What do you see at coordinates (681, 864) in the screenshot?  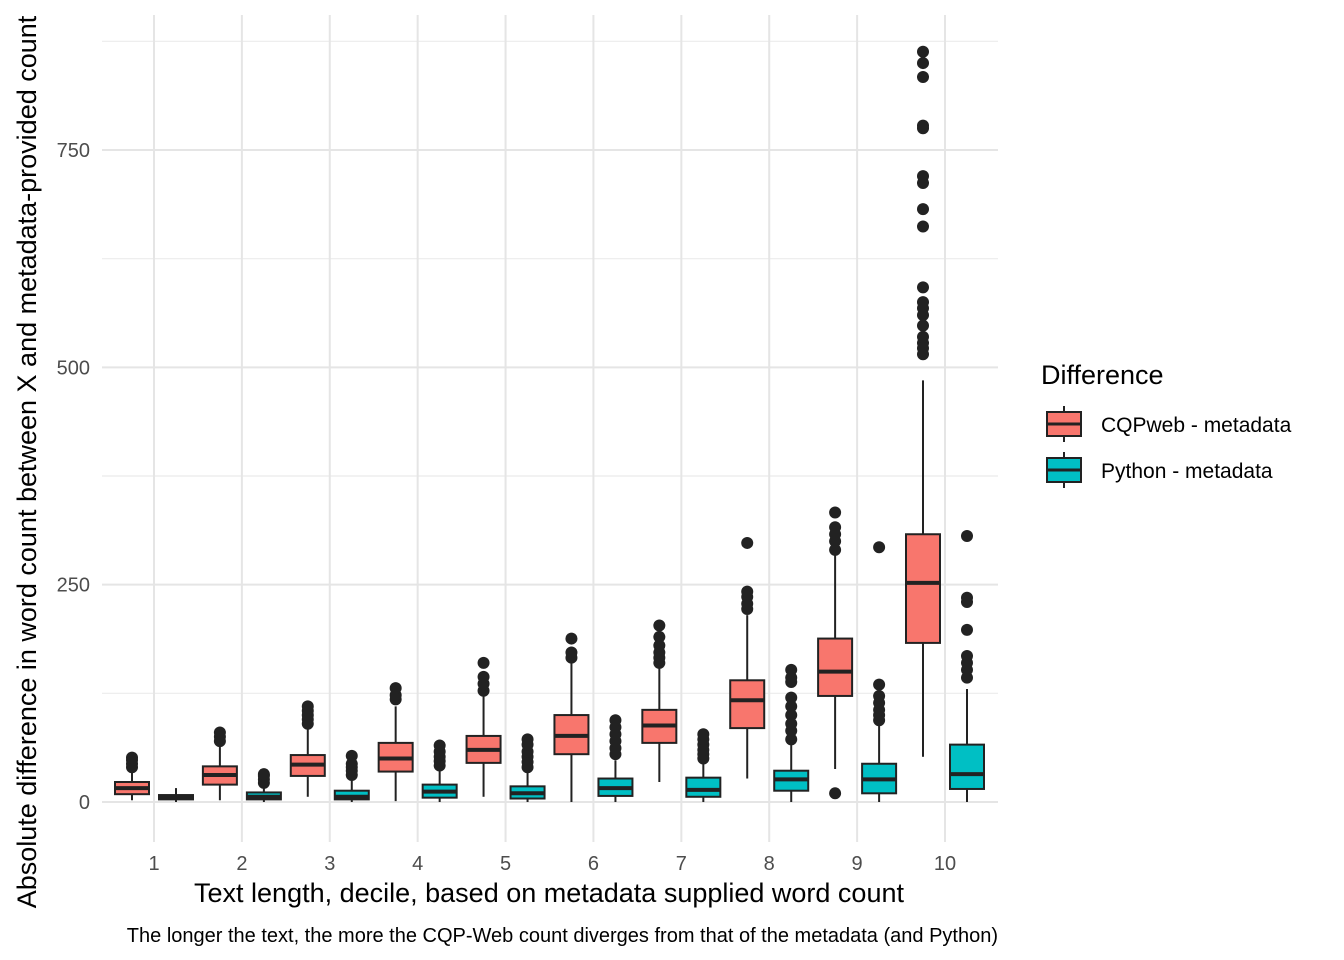 I see `x-tick-label: 7` at bounding box center [681, 864].